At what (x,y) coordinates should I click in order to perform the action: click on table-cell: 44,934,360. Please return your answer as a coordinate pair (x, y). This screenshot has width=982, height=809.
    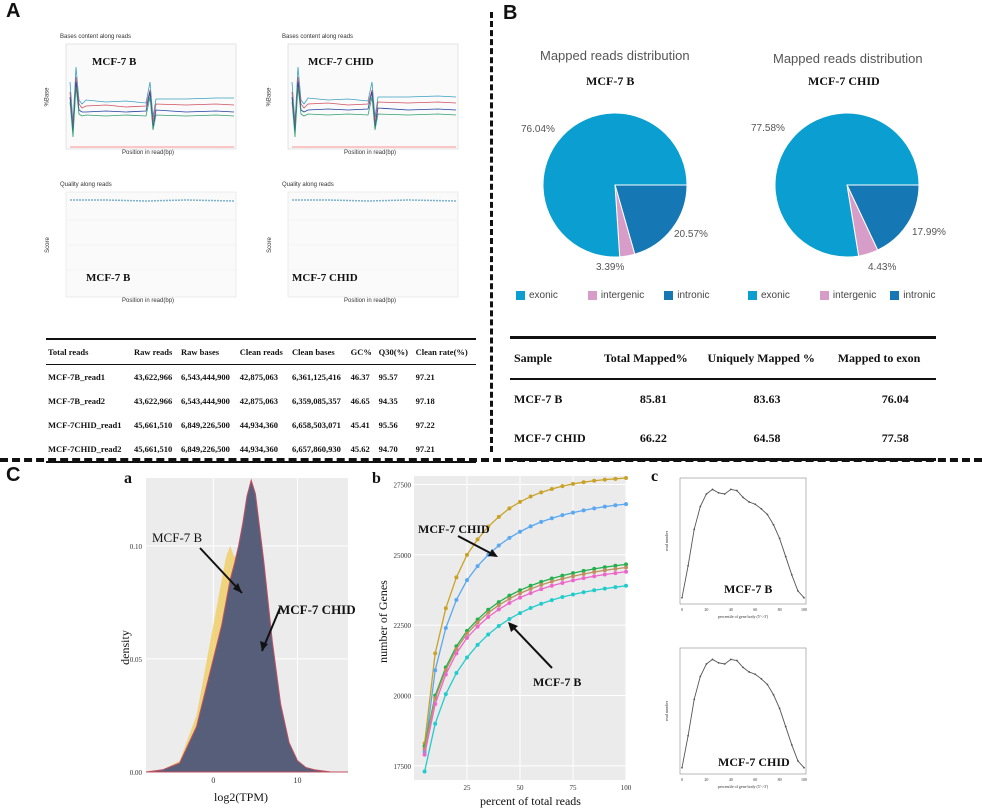
    Looking at the image, I should click on (263, 450).